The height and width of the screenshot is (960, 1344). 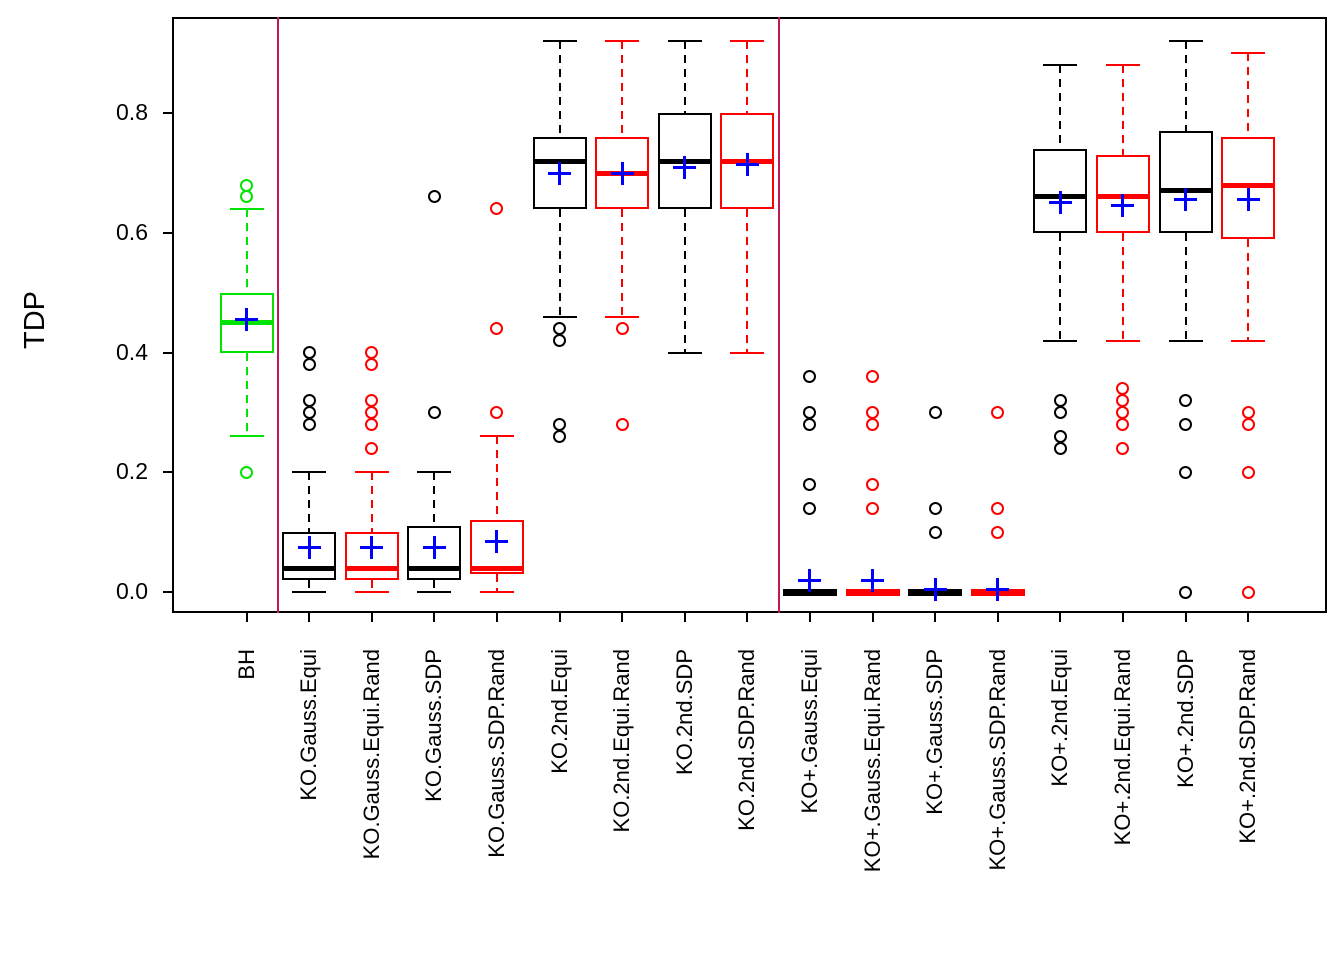 I want to click on x-category-label-text: KO.Gauss.Equi, so click(x=309, y=725).